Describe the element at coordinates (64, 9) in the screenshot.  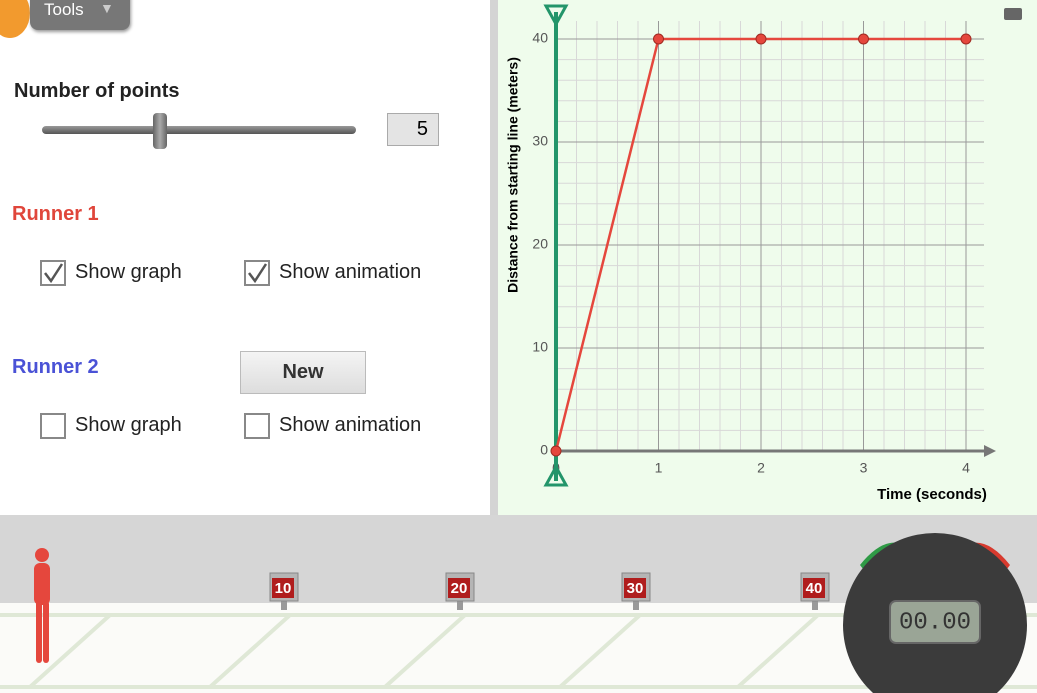
I see `tools-label: Tools` at that location.